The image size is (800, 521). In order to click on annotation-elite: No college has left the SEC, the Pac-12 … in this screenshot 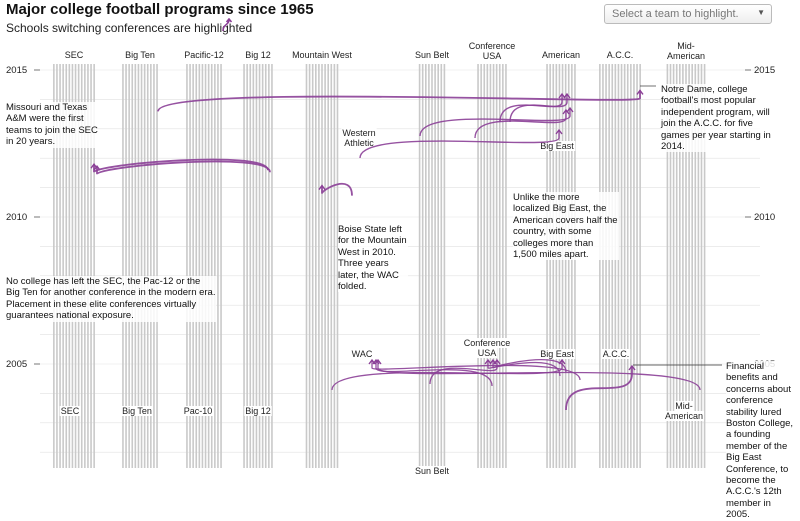, I will do `click(111, 299)`.